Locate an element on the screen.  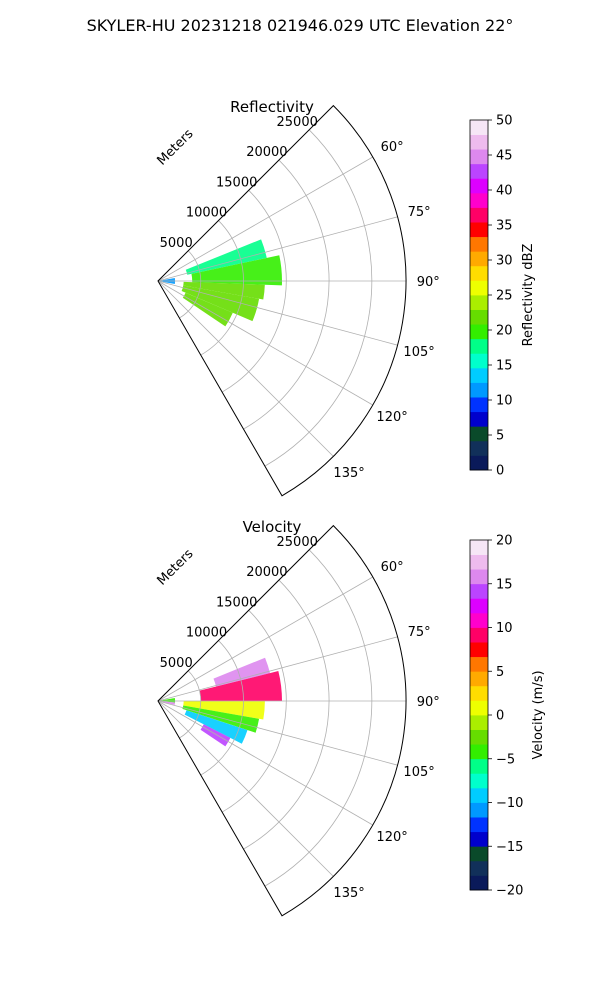
reflectivity-colorbar-tick-label-1: 5 is located at coordinates (500, 436).